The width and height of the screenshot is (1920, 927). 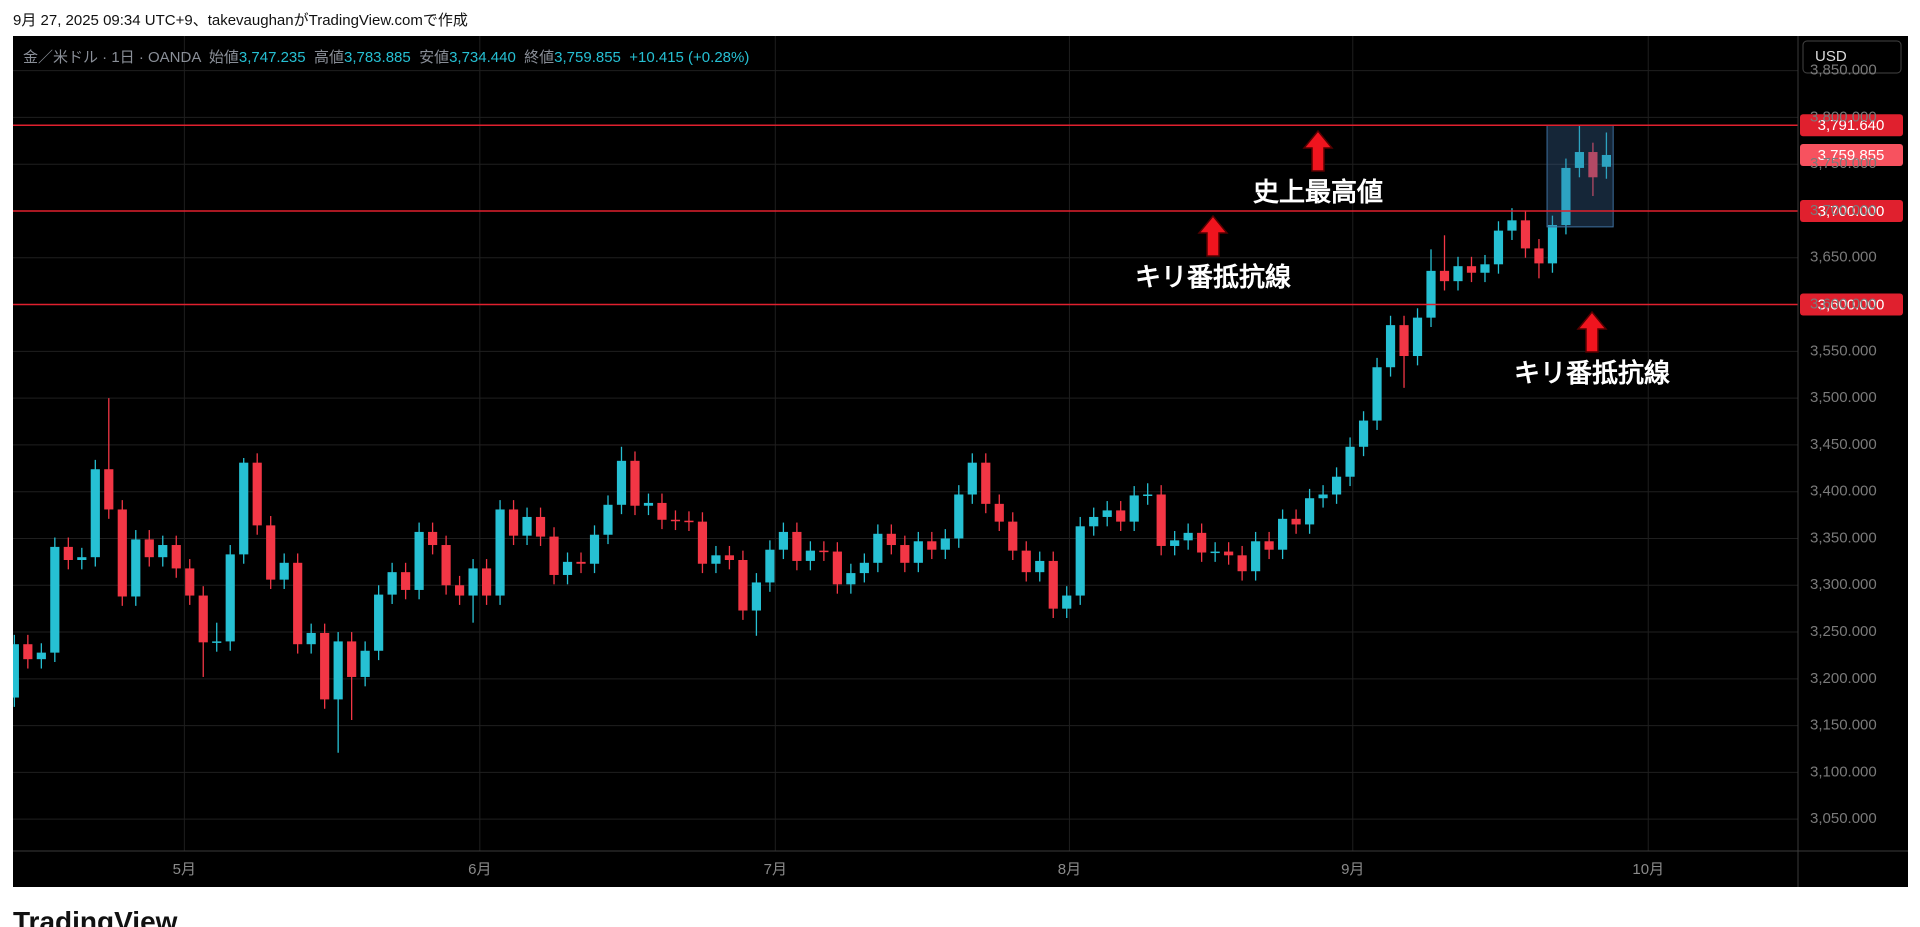 I want to click on price-tag-label: 3,791.640, so click(x=1851, y=125).